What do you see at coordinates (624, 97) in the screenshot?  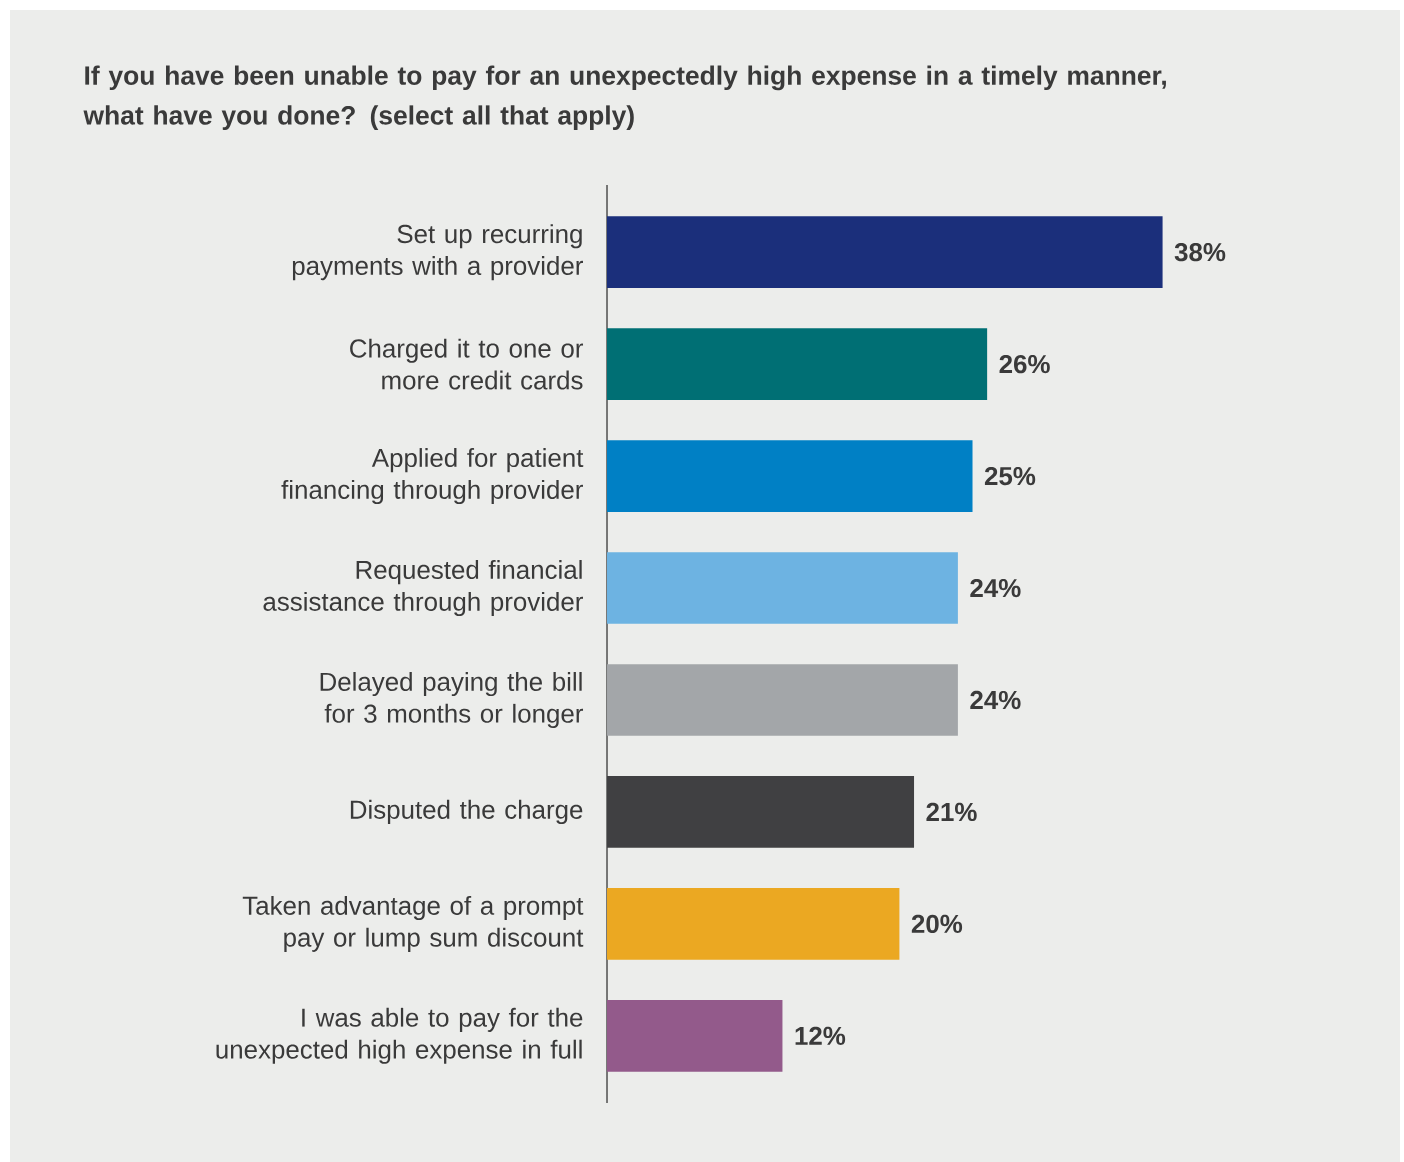 I see `chart-title: If you have been unable to pay for an unexpectedly high expense in a timely manner, what have you done? (select all that apply)` at bounding box center [624, 97].